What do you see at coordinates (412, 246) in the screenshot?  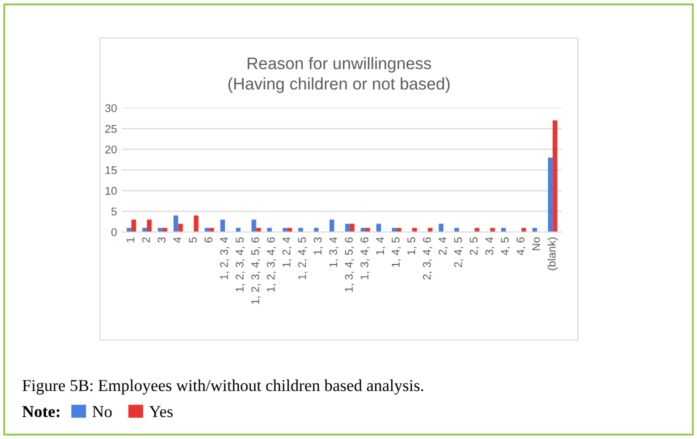 I see `x-tick-label: 1, 5` at bounding box center [412, 246].